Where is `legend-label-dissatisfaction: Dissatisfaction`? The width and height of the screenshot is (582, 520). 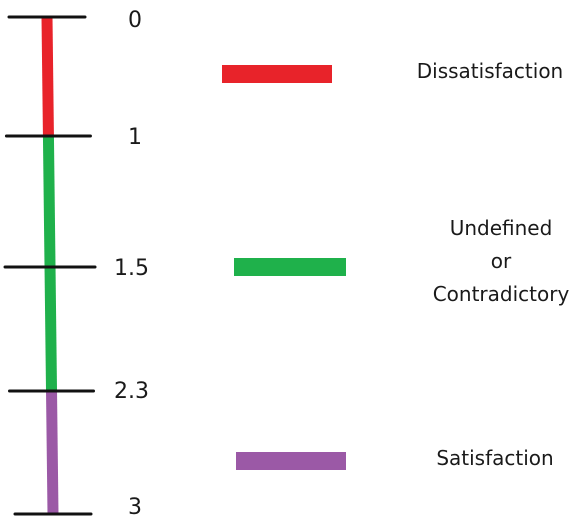 legend-label-dissatisfaction: Dissatisfaction is located at coordinates (490, 71).